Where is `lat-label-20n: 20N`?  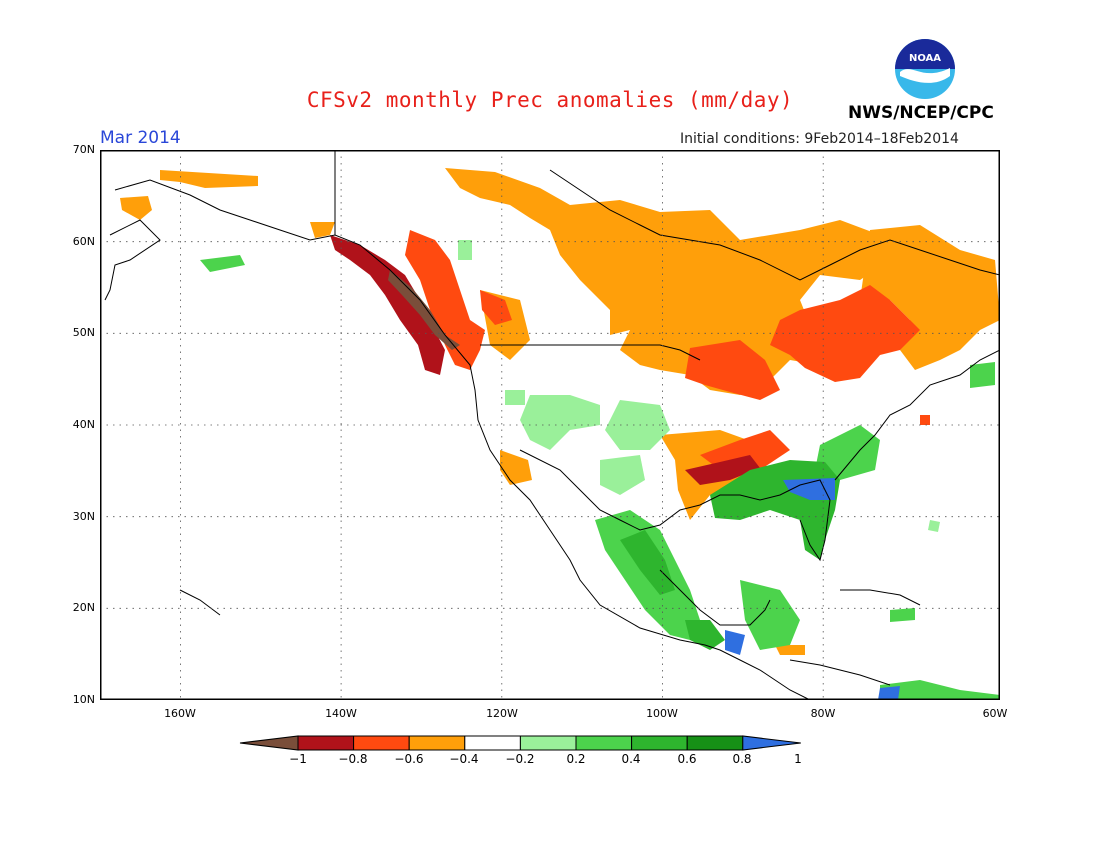
lat-label-20n: 20N is located at coordinates (83, 607).